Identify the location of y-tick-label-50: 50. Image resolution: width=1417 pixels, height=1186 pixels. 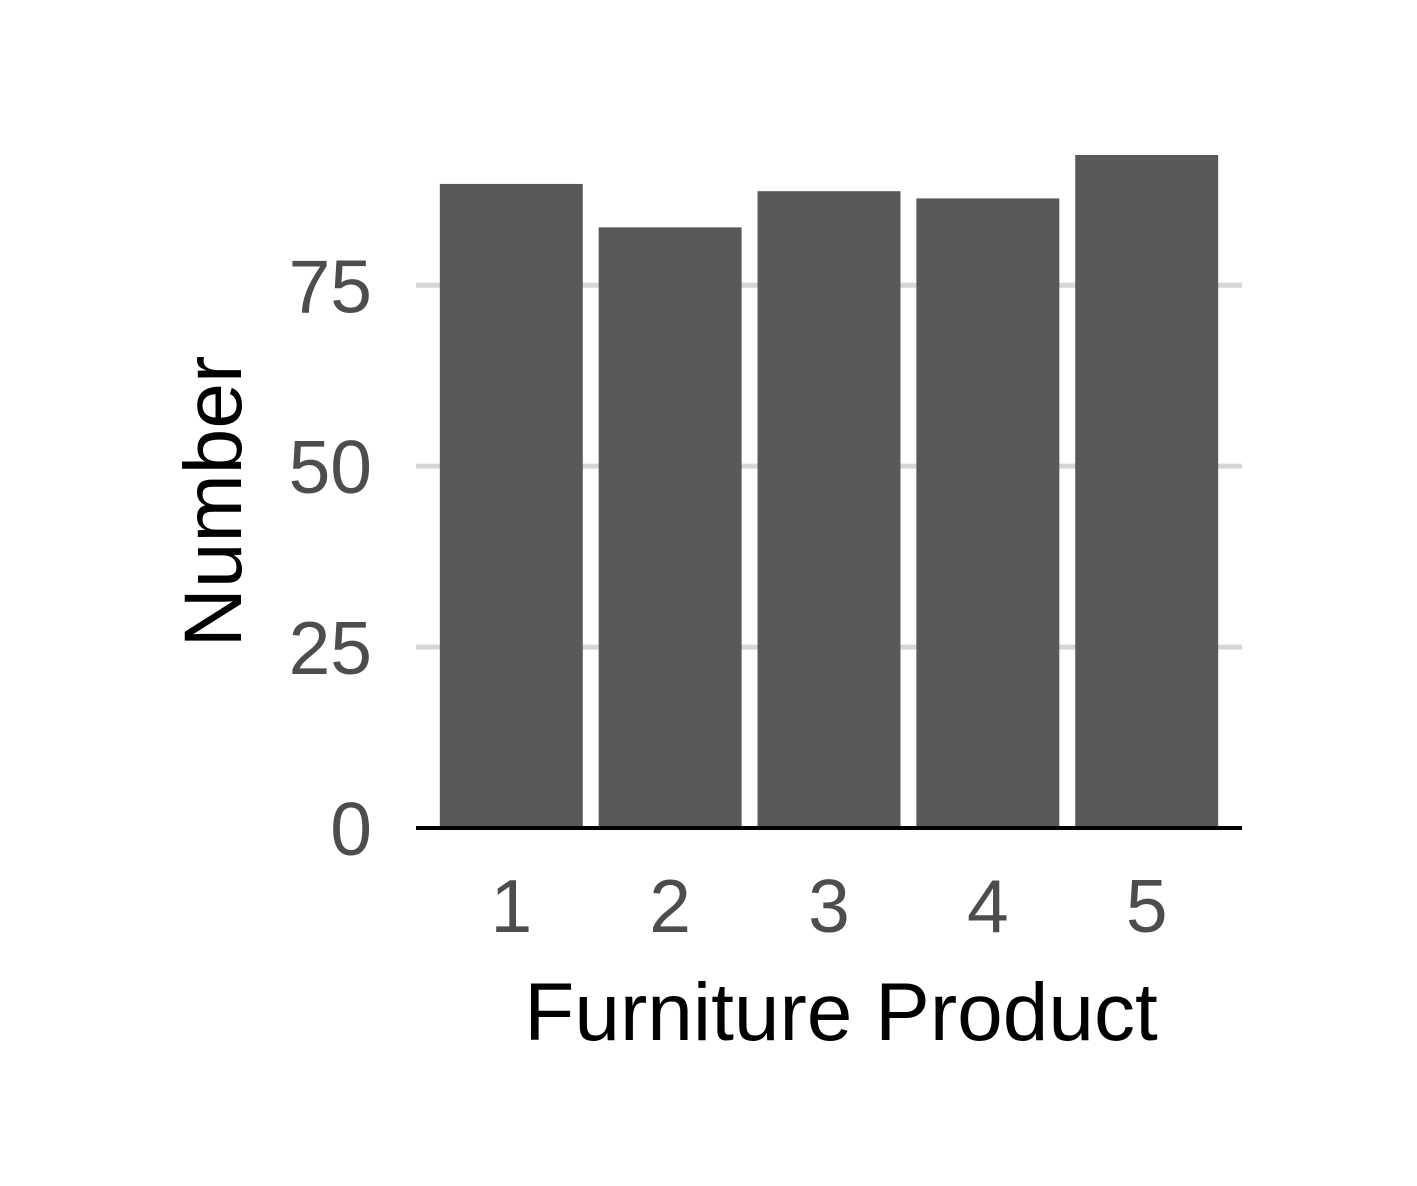
(330, 467).